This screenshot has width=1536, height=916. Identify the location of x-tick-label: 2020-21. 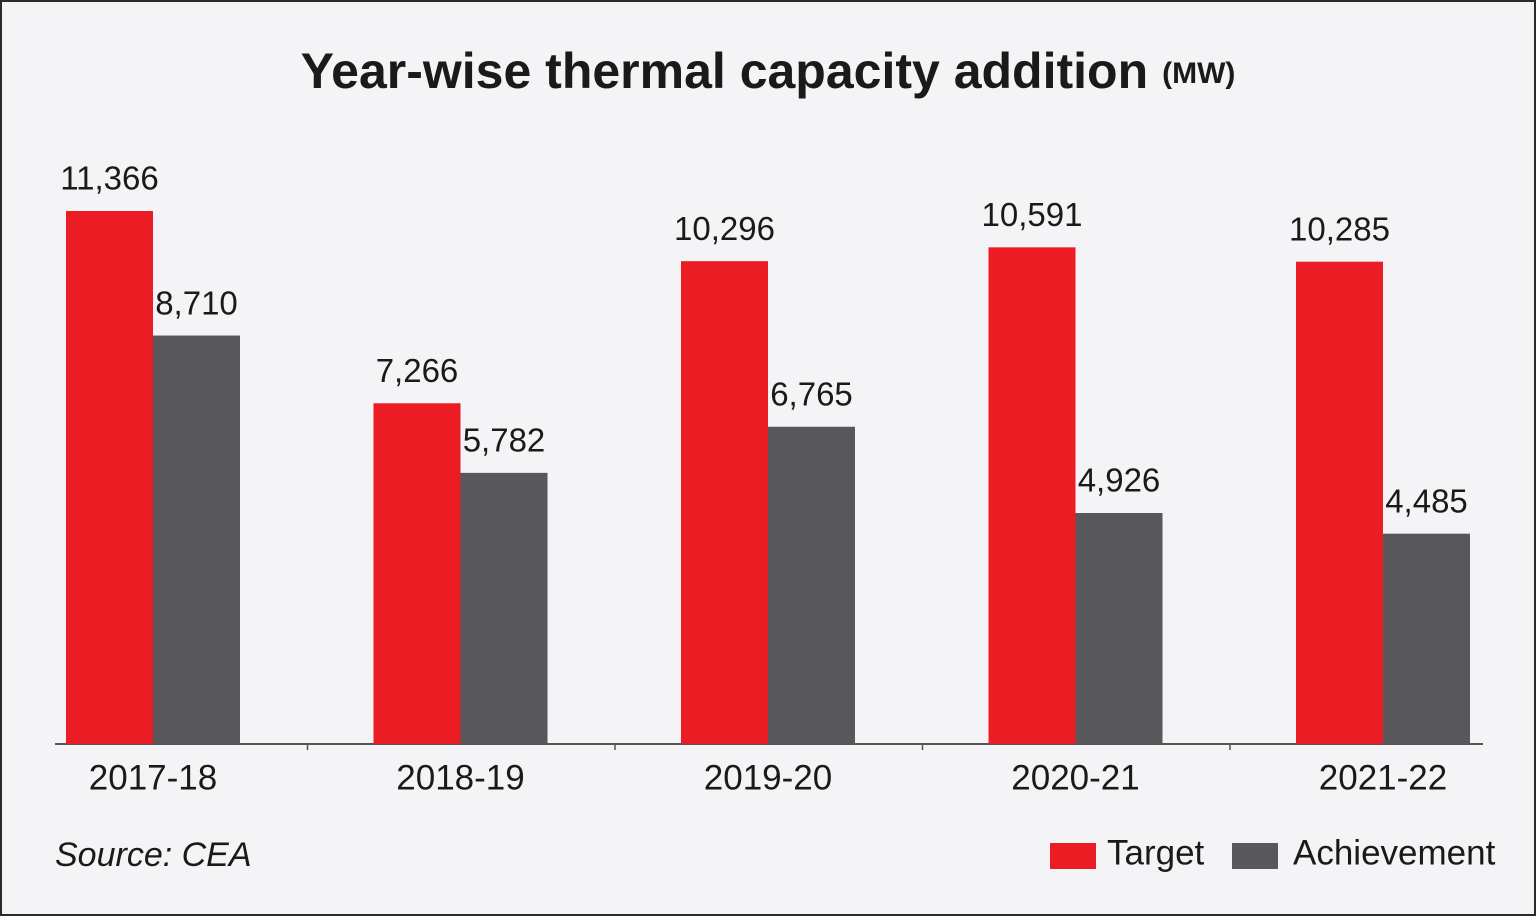
(1075, 777).